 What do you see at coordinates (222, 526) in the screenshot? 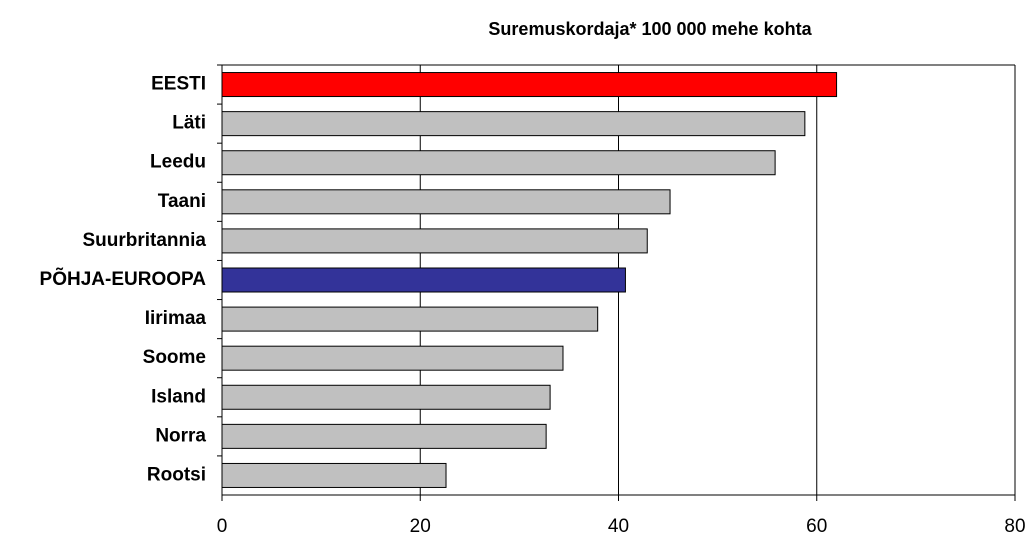
I see `x-tick-label: 0` at bounding box center [222, 526].